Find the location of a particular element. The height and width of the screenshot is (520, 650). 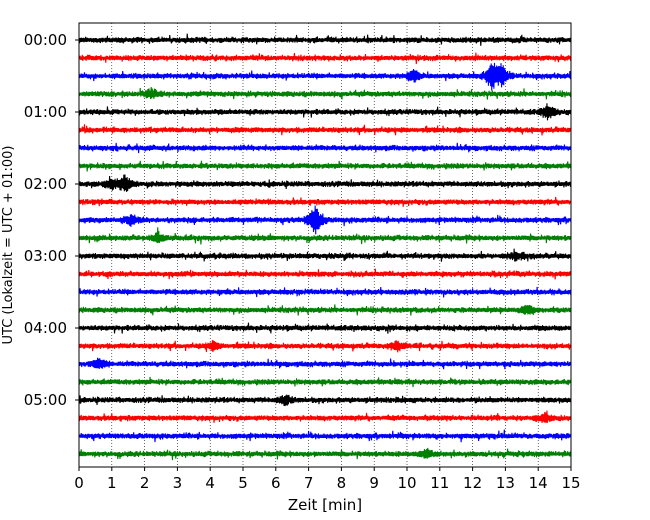

x-tick-label-6: 6 is located at coordinates (276, 483).